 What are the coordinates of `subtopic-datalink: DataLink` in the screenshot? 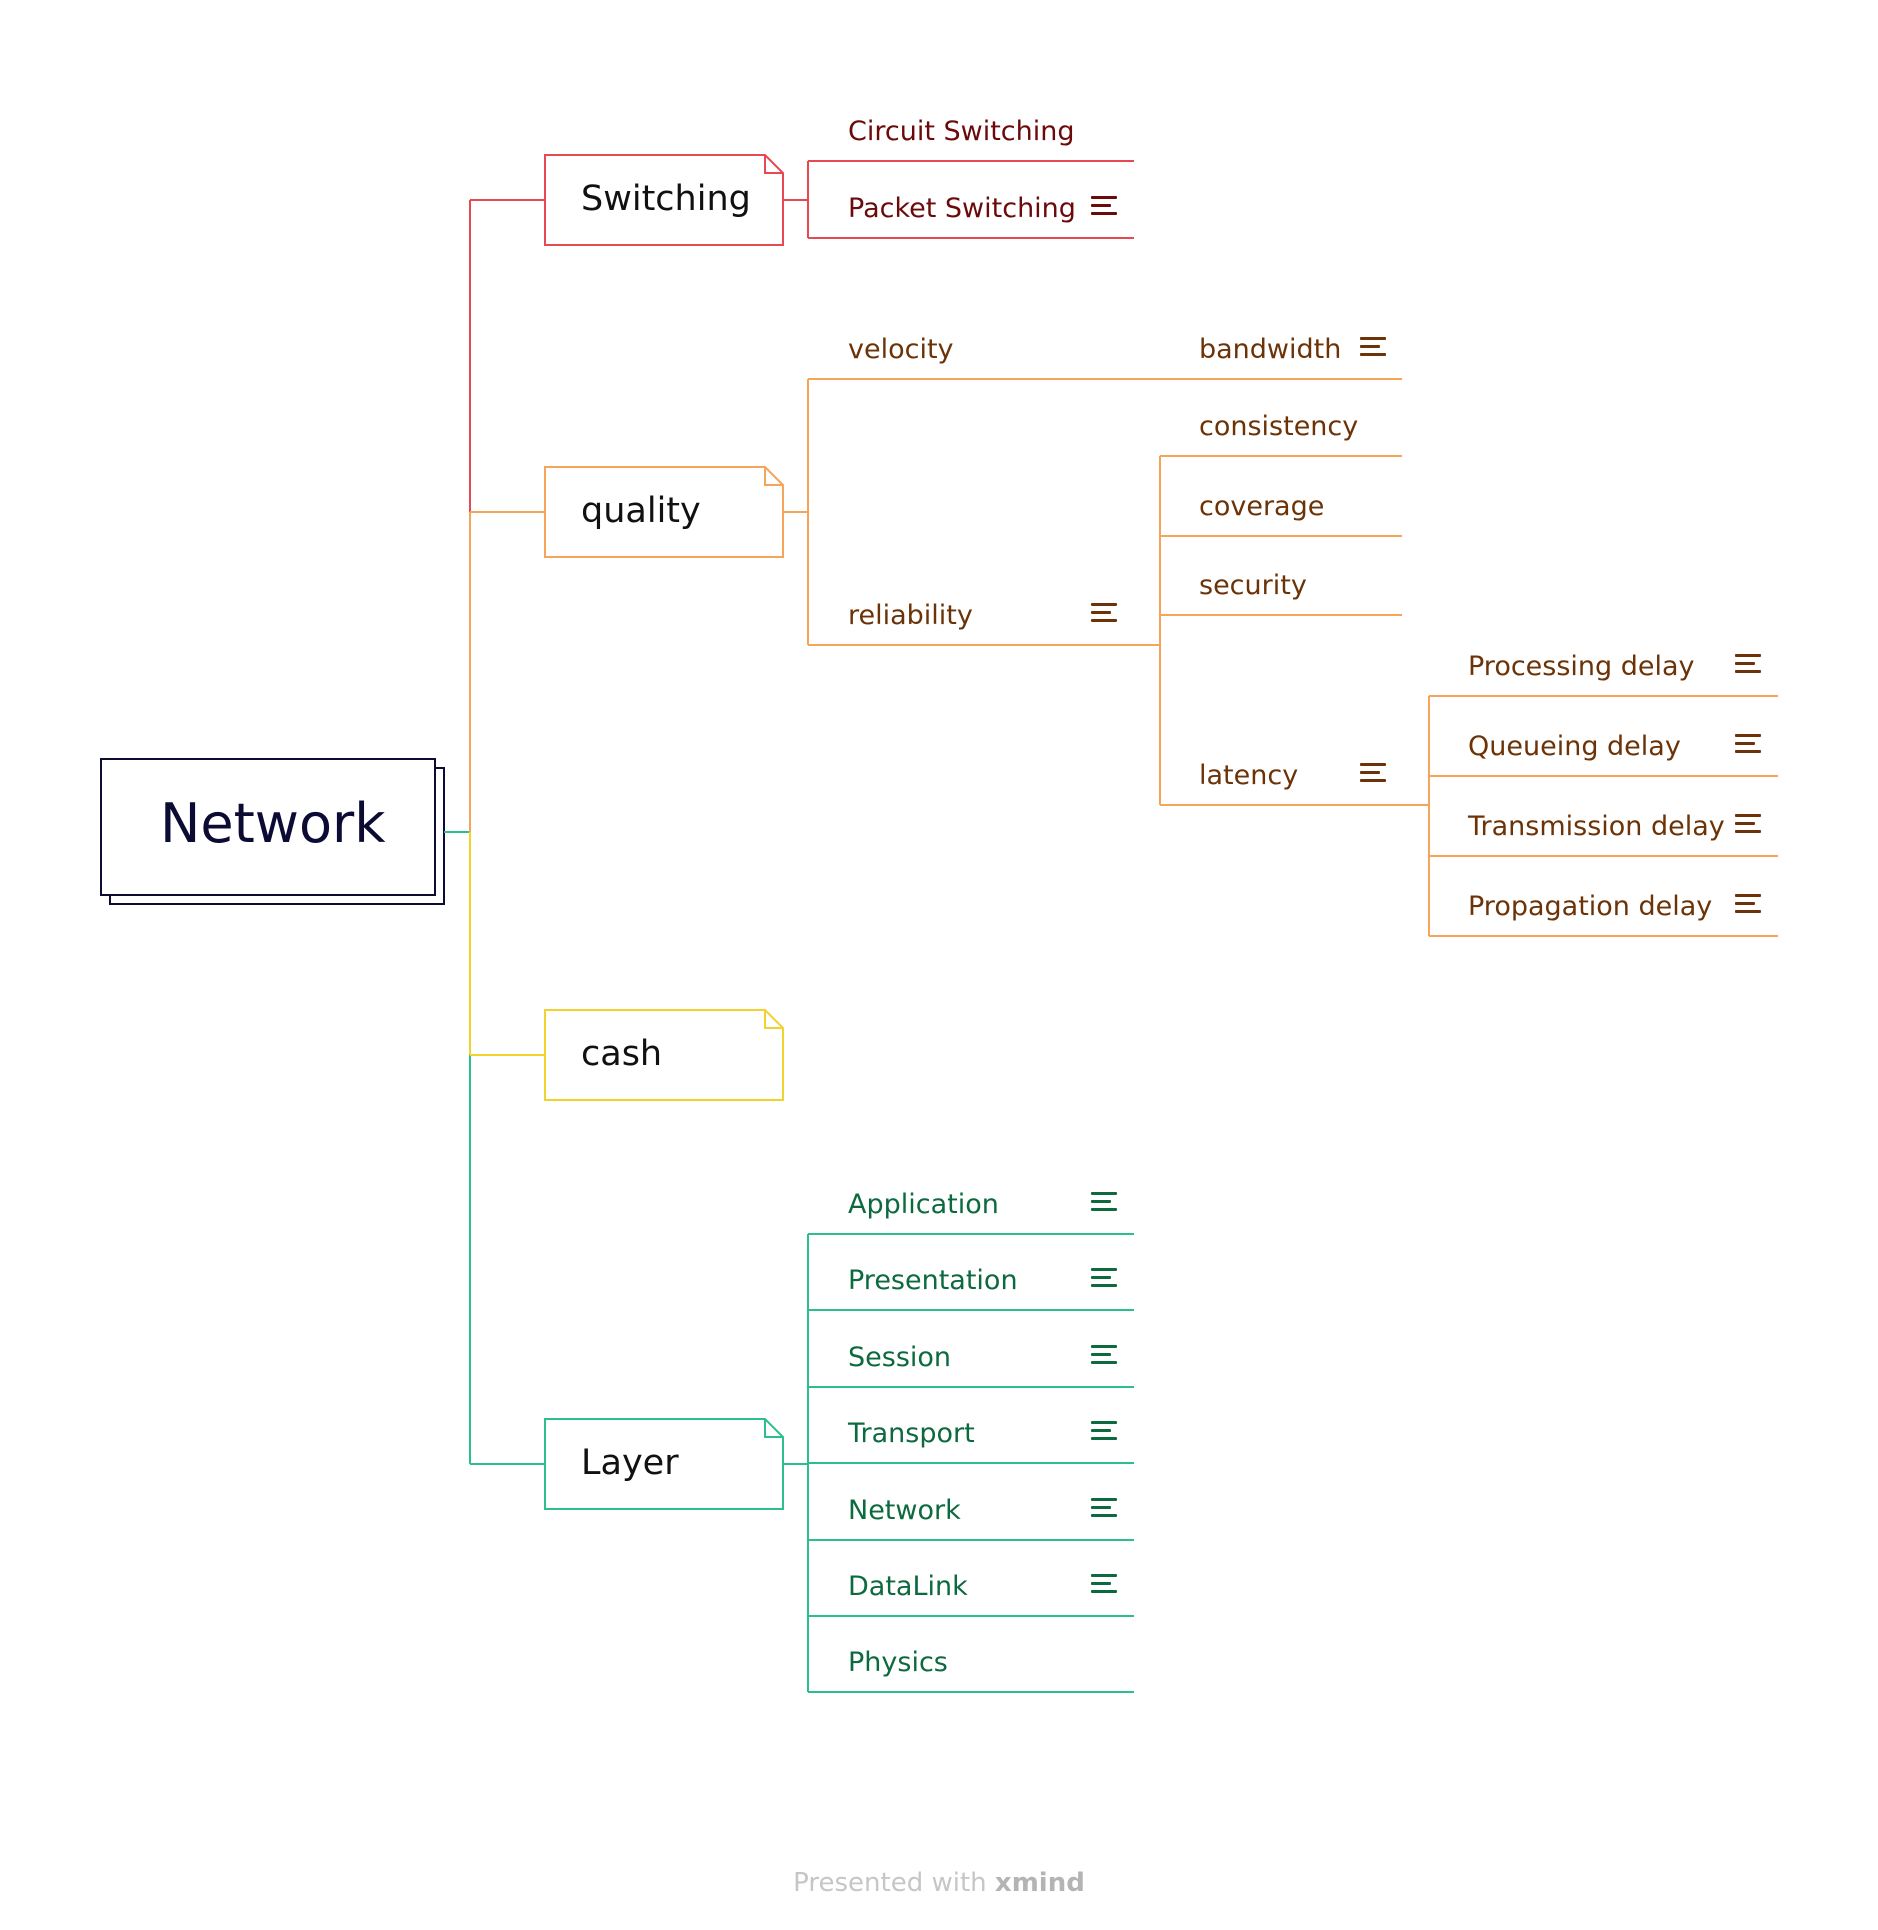 It's located at (908, 1586).